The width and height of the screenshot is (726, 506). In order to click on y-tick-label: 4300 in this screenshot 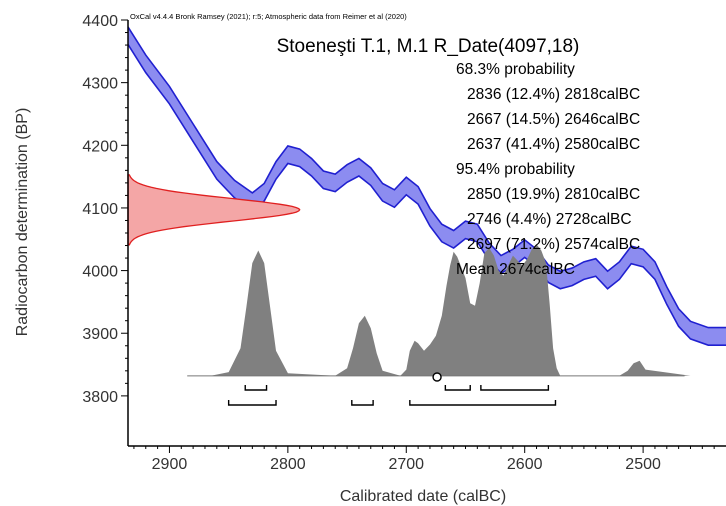, I will do `click(100, 84)`.